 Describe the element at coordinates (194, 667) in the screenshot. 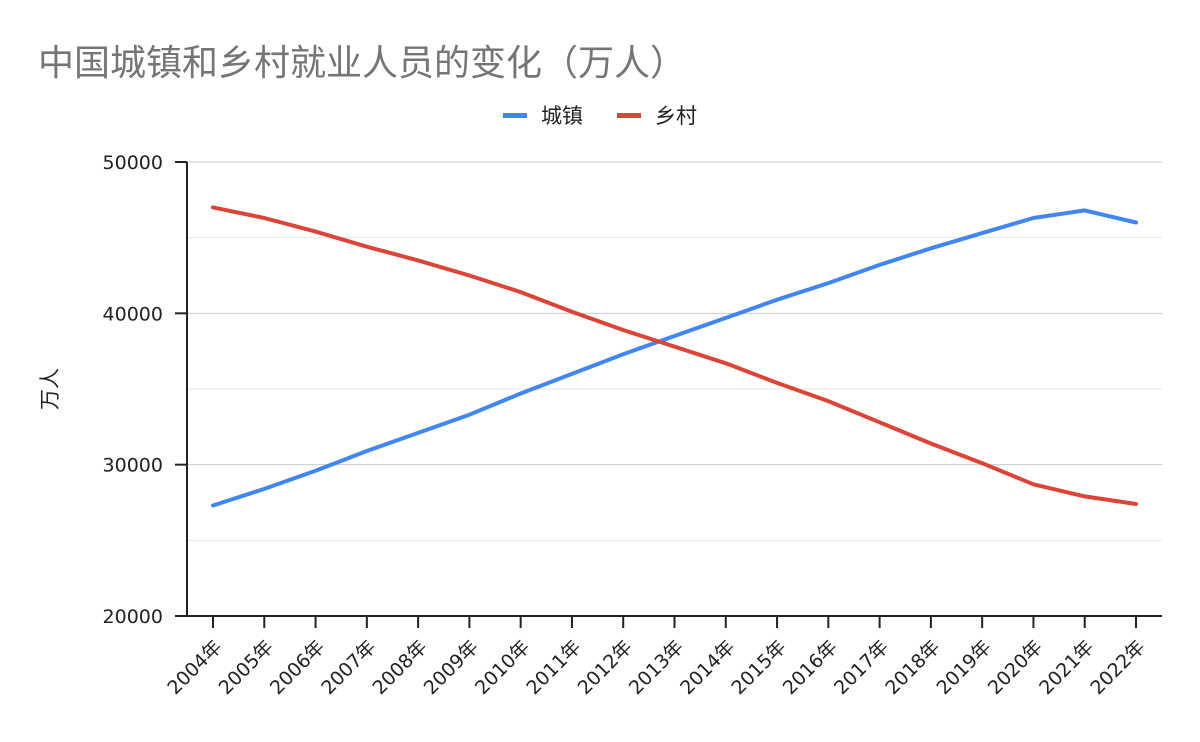

I see `x-tick-label: 2004年` at that location.